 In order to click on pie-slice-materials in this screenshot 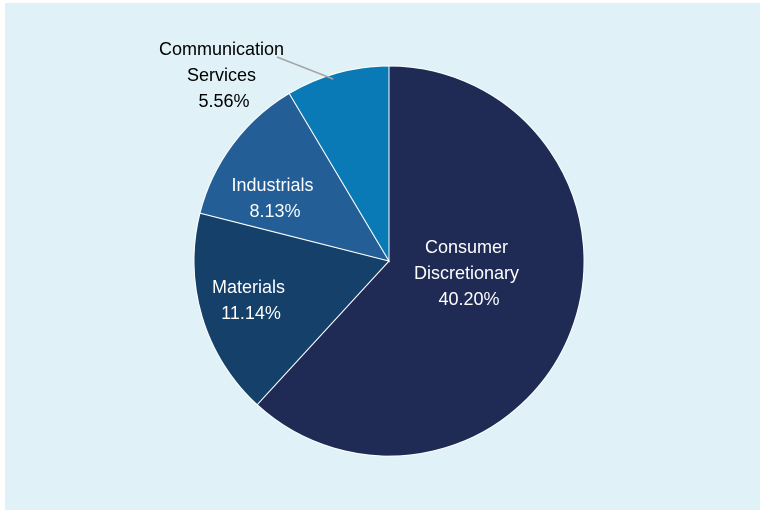, I will do `click(291, 309)`.